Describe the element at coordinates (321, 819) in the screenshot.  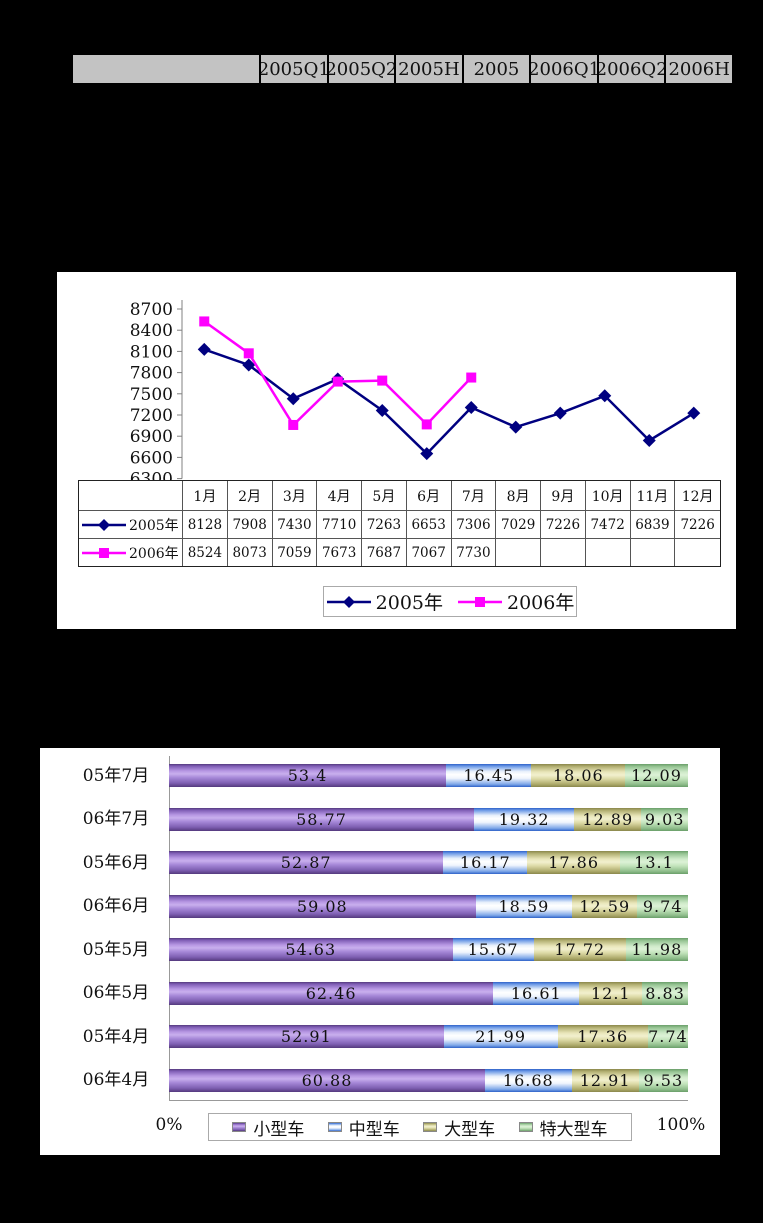
I see `bar-segment-小型车: 58.77` at that location.